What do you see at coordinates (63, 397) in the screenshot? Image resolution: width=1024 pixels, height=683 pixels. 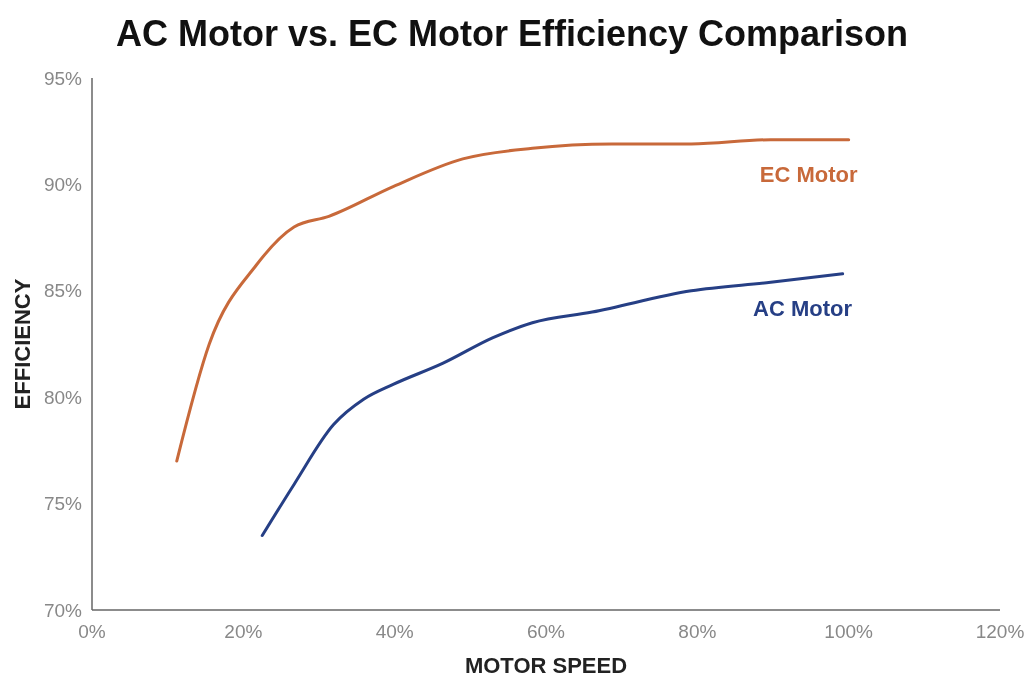 I see `y-tick-label: 80%` at bounding box center [63, 397].